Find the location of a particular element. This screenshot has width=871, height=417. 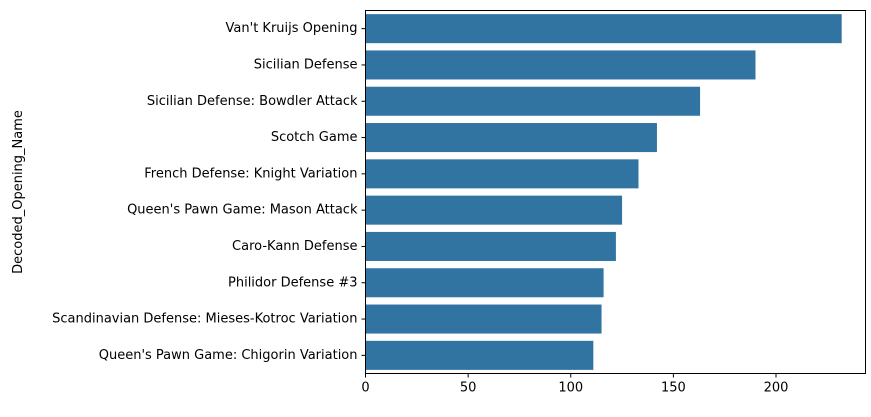

x-tick-layer: 0 50 100 150 200 is located at coordinates (575, 384).